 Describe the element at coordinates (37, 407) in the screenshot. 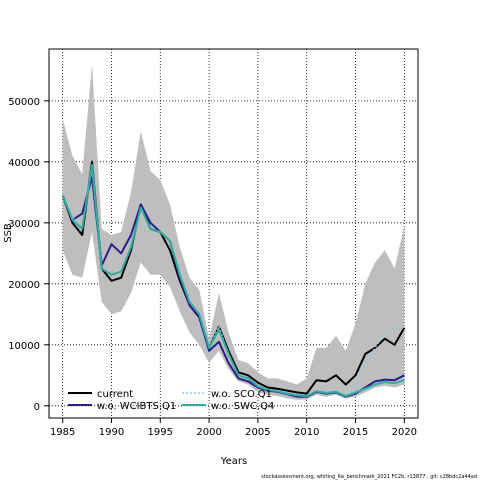

I see `y-tick-label: 0` at that location.